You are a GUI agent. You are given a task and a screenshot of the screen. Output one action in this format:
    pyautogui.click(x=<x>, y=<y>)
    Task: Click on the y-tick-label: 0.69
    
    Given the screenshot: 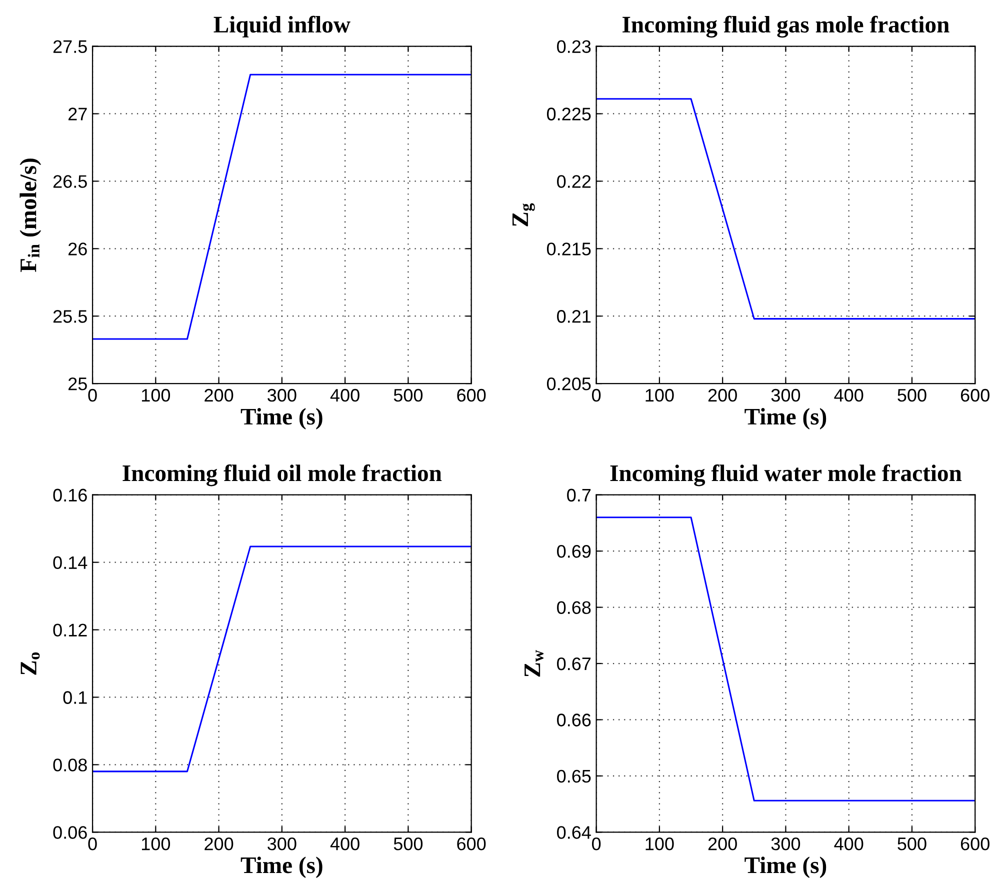 What is the action you would take?
    pyautogui.click(x=574, y=551)
    